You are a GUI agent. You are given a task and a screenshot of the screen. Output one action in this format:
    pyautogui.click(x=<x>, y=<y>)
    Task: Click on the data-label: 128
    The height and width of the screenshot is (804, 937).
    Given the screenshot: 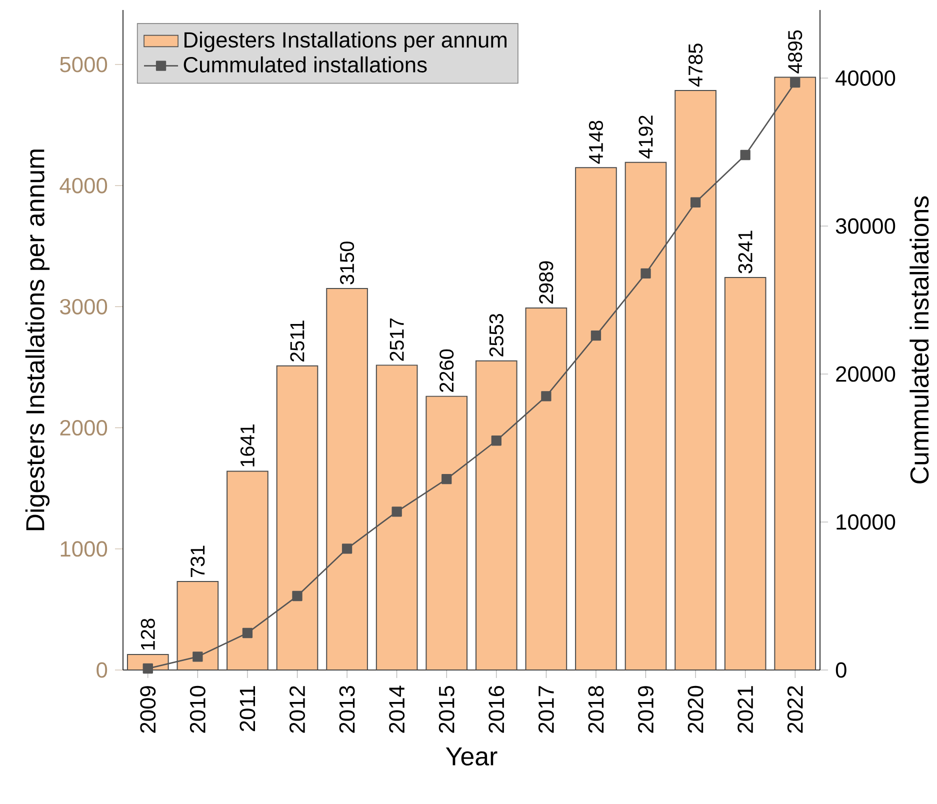 What is the action you would take?
    pyautogui.click(x=147, y=634)
    